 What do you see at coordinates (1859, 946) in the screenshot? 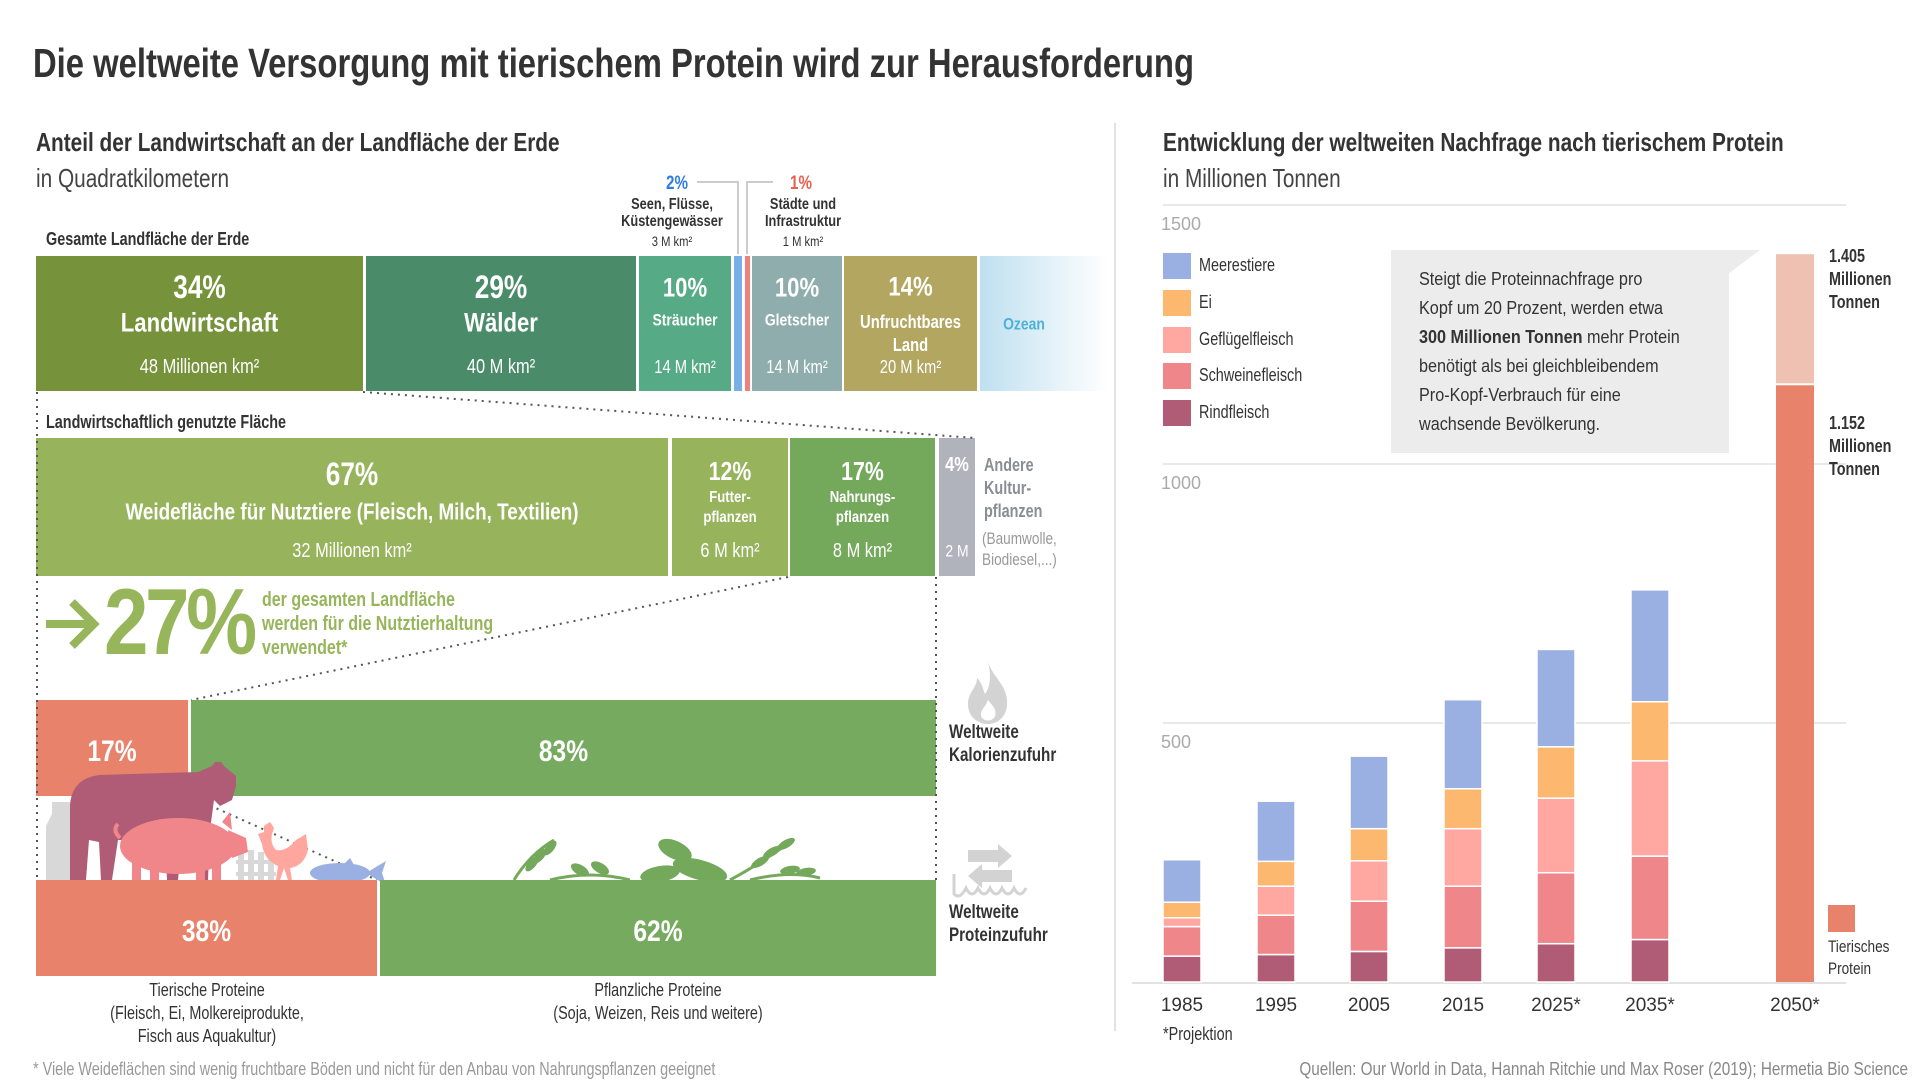
I see `legend-animal-protein-1: Tierisches` at bounding box center [1859, 946].